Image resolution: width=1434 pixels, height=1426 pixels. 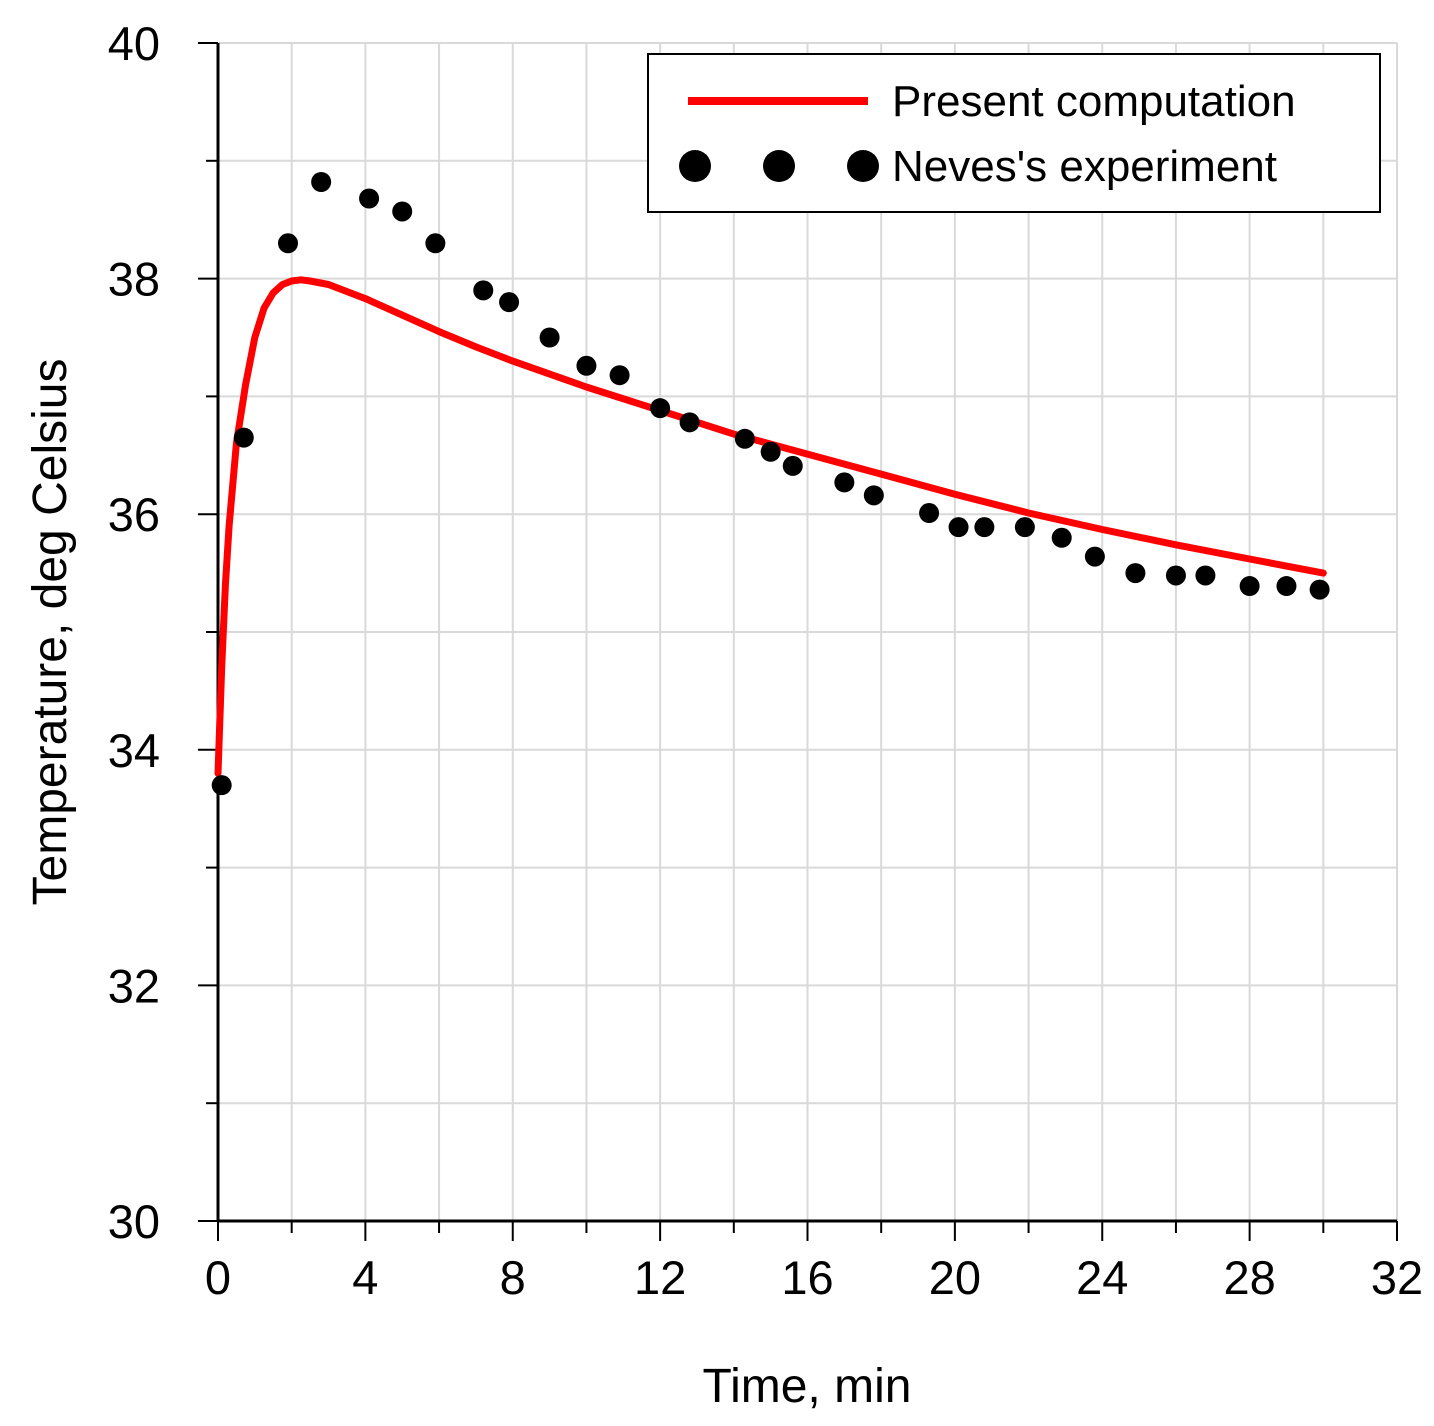 I want to click on x-tick-label: 12, so click(x=660, y=1277).